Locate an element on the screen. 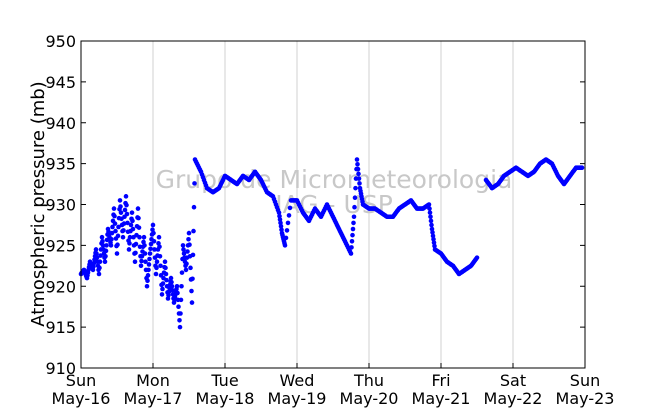 The width and height of the screenshot is (650, 409). x-tick-label-date: May-23 is located at coordinates (585, 398).